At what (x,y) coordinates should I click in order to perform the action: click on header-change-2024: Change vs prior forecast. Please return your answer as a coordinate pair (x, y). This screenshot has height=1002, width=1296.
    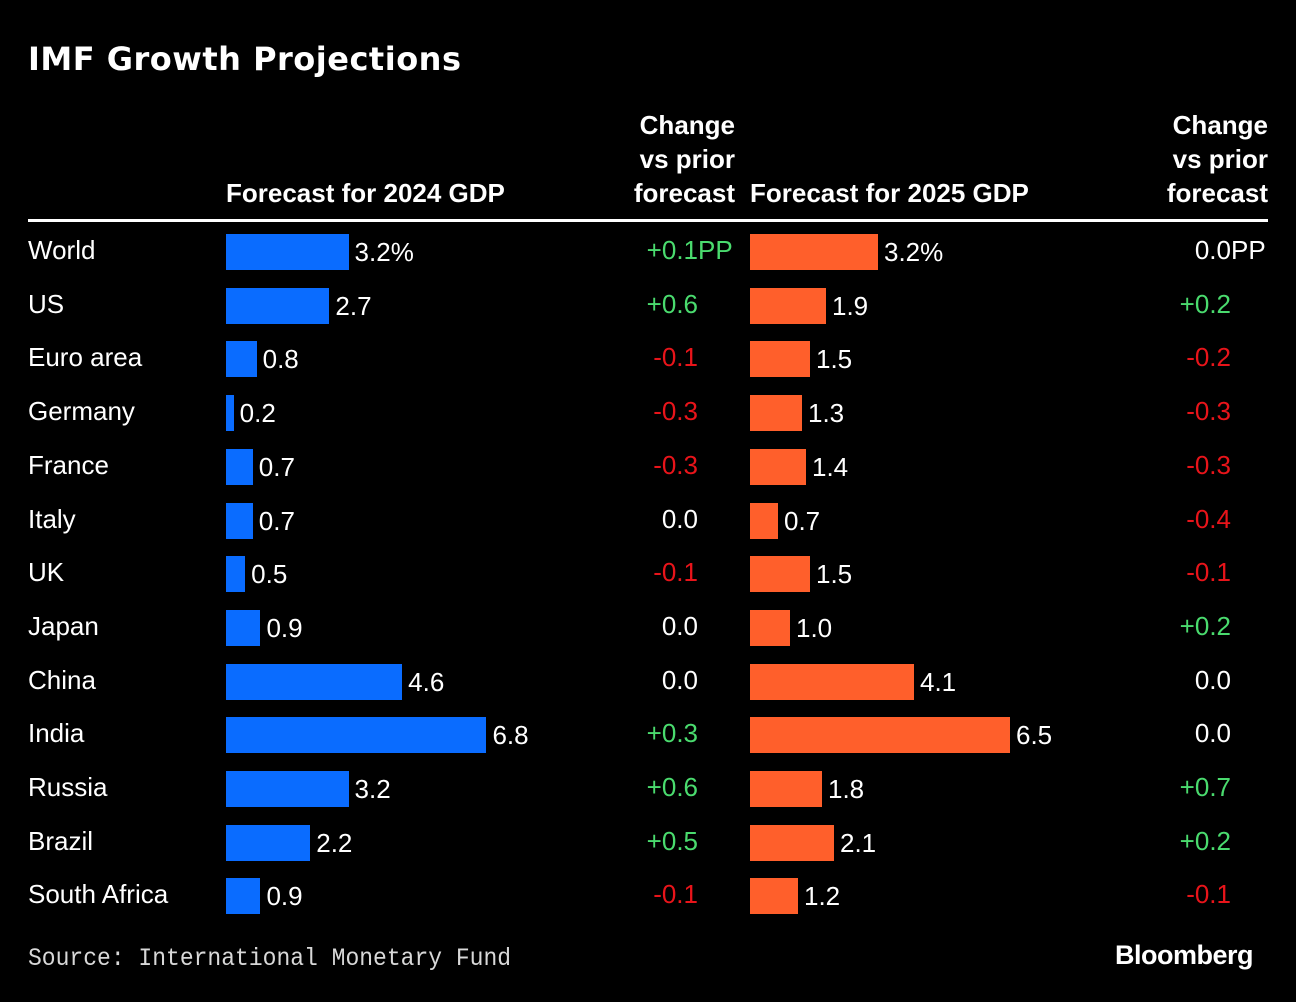
    Looking at the image, I should click on (684, 159).